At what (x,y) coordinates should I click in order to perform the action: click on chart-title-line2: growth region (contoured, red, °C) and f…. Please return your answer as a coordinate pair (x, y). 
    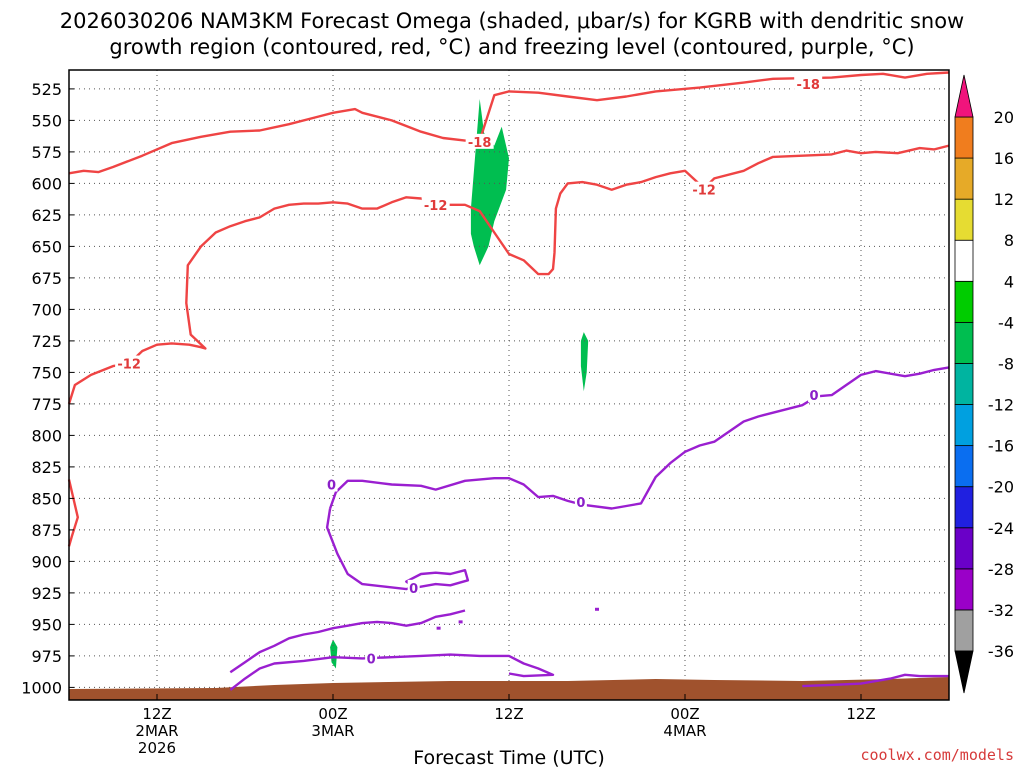
    Looking at the image, I should click on (511, 47).